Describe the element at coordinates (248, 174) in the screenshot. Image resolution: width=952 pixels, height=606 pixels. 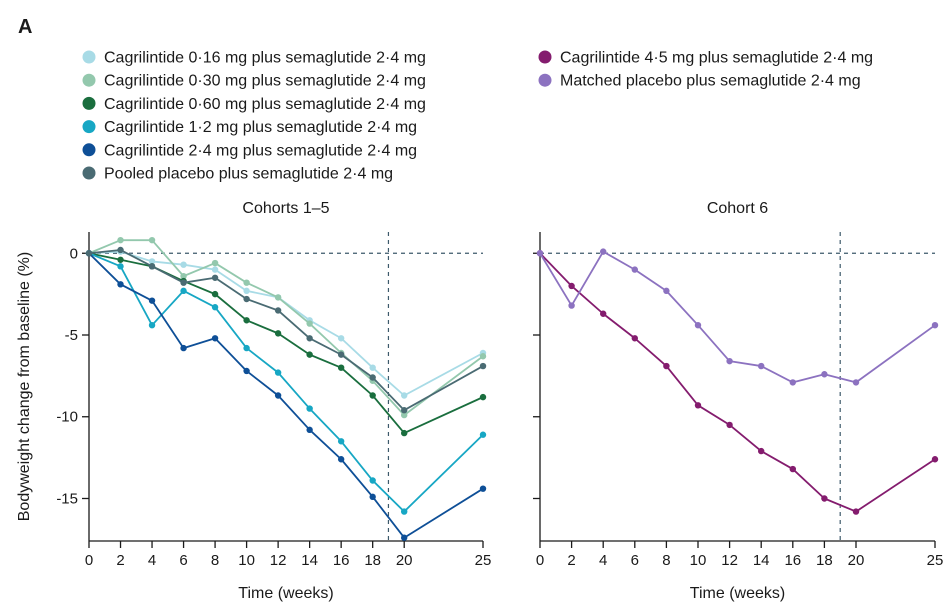
I see `legend-label: Pooled placebo plus semaglutide 2·4 mg` at that location.